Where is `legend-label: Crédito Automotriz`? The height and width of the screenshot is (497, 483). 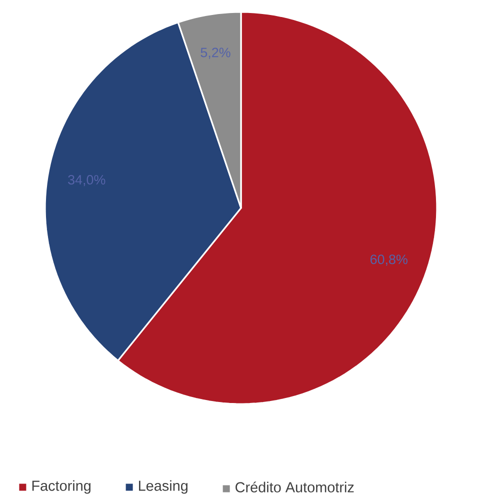 legend-label: Crédito Automotriz is located at coordinates (295, 487).